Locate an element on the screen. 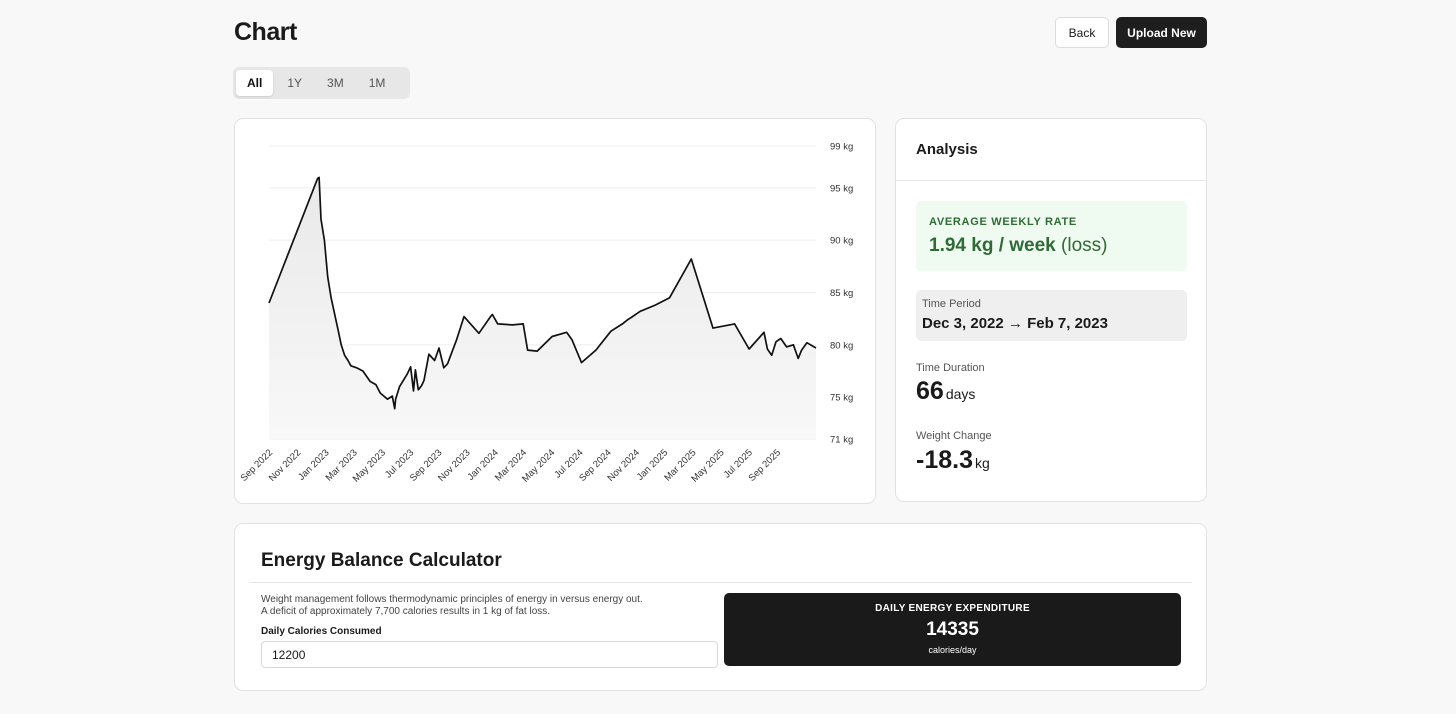 The height and width of the screenshot is (714, 1456). y-tick-label: 71 kg is located at coordinates (841, 440).